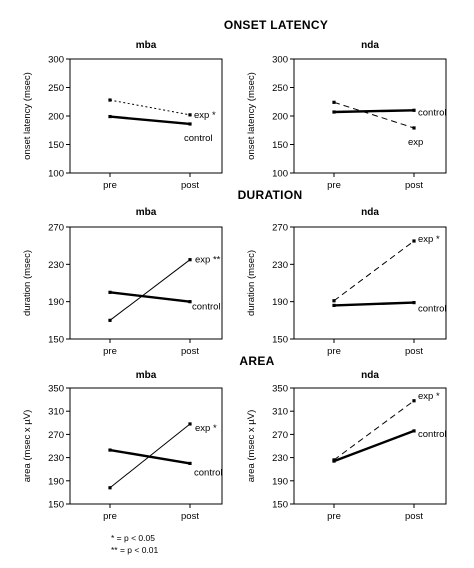 The image size is (474, 568). Describe the element at coordinates (135, 550) in the screenshot. I see `footnote-p001: ** = p < 0.01` at that location.